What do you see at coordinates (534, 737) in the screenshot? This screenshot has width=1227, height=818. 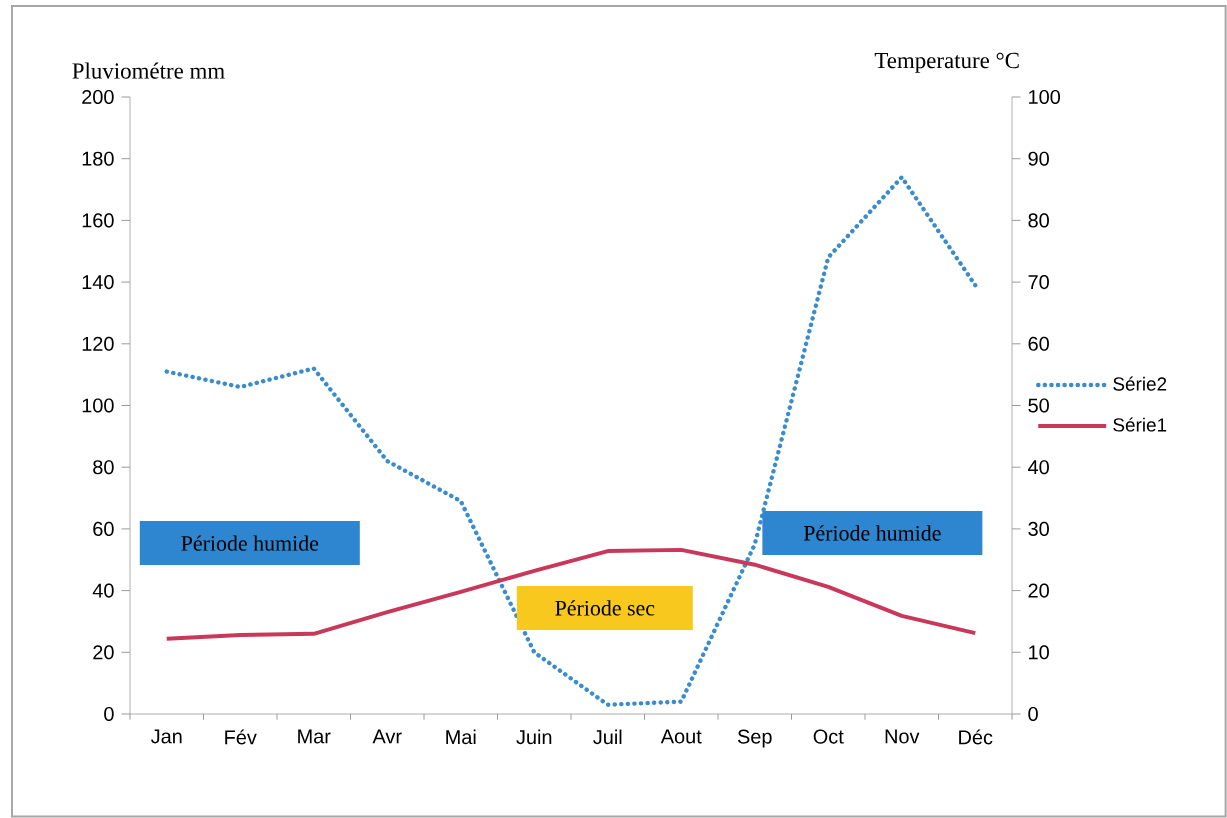 I see `x-tick-label: Juin` at bounding box center [534, 737].